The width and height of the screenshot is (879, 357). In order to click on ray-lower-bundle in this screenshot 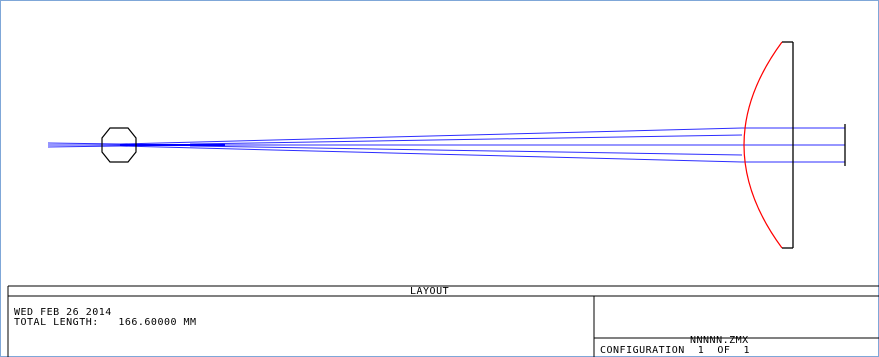, I will do `click(84, 146)`.